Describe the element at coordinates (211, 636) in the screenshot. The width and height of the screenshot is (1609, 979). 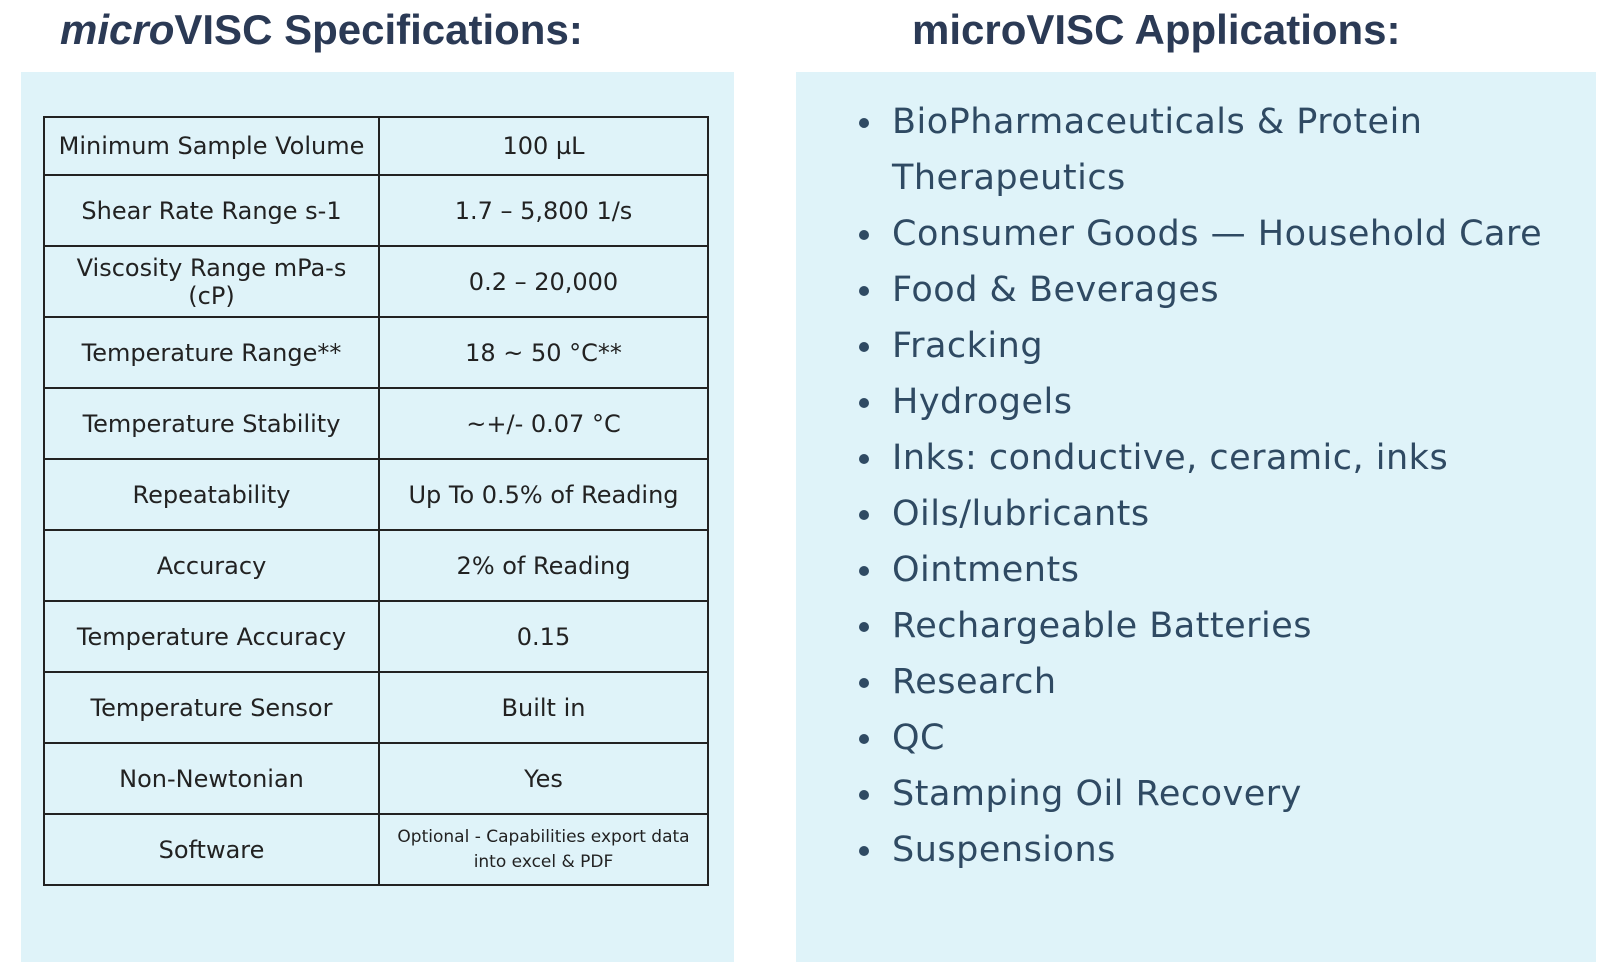
I see `spec-name: Temperature Accuracy` at that location.